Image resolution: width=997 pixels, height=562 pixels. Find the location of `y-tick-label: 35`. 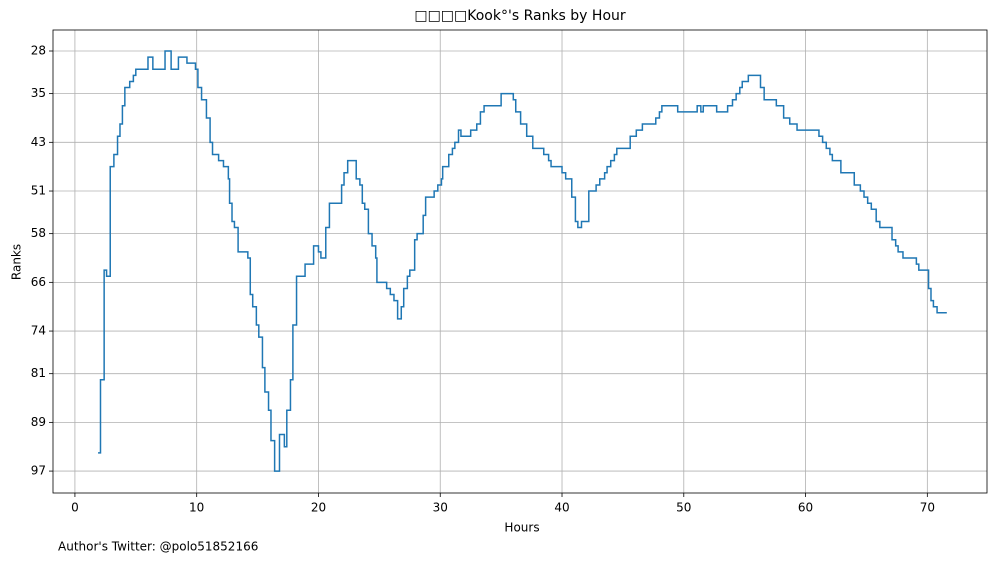

y-tick-label: 35 is located at coordinates (38, 93).